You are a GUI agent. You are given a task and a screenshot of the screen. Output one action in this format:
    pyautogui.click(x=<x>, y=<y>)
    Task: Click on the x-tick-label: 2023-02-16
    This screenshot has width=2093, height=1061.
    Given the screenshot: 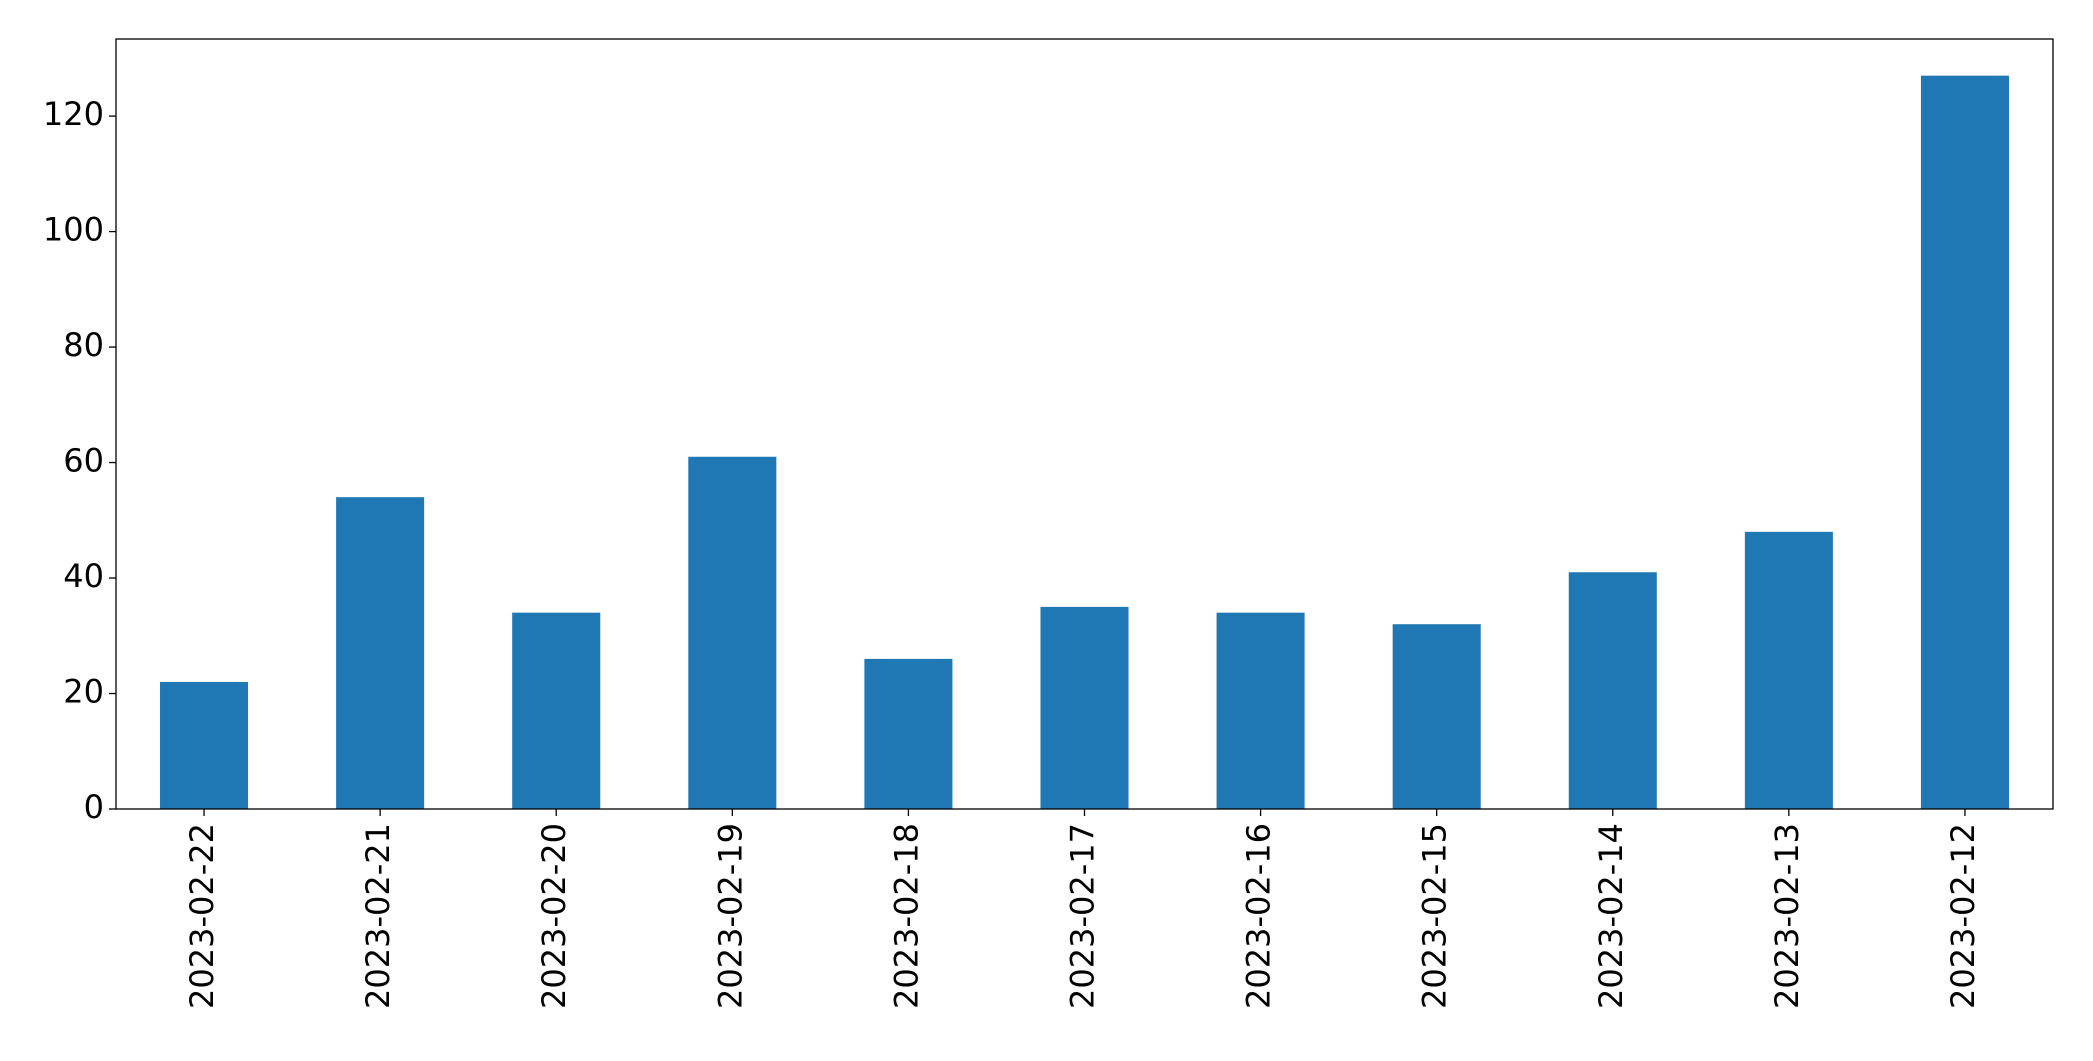 What is the action you would take?
    pyautogui.click(x=1259, y=916)
    